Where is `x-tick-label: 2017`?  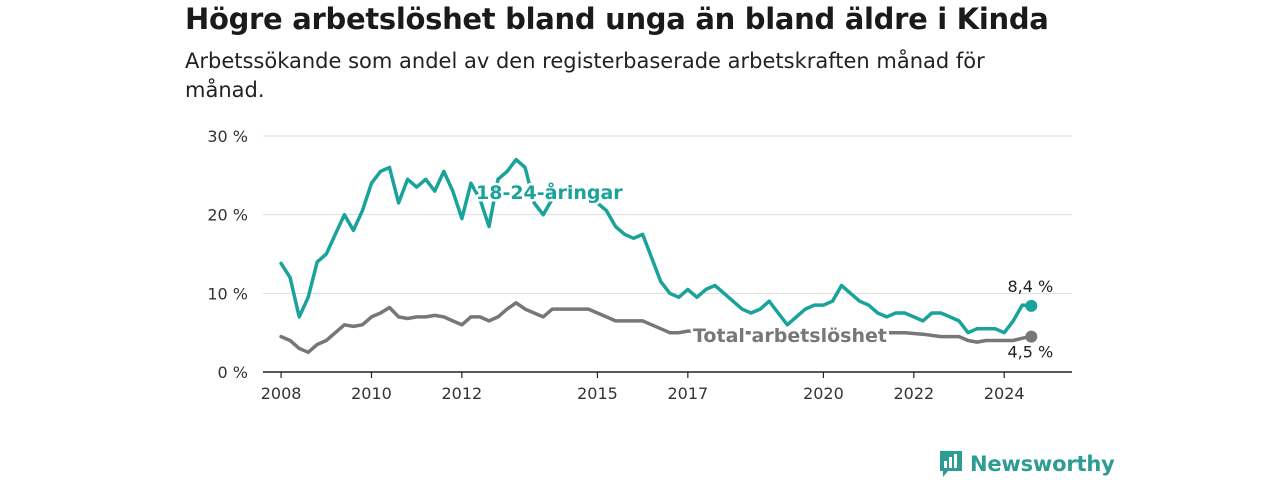 x-tick-label: 2017 is located at coordinates (687, 393).